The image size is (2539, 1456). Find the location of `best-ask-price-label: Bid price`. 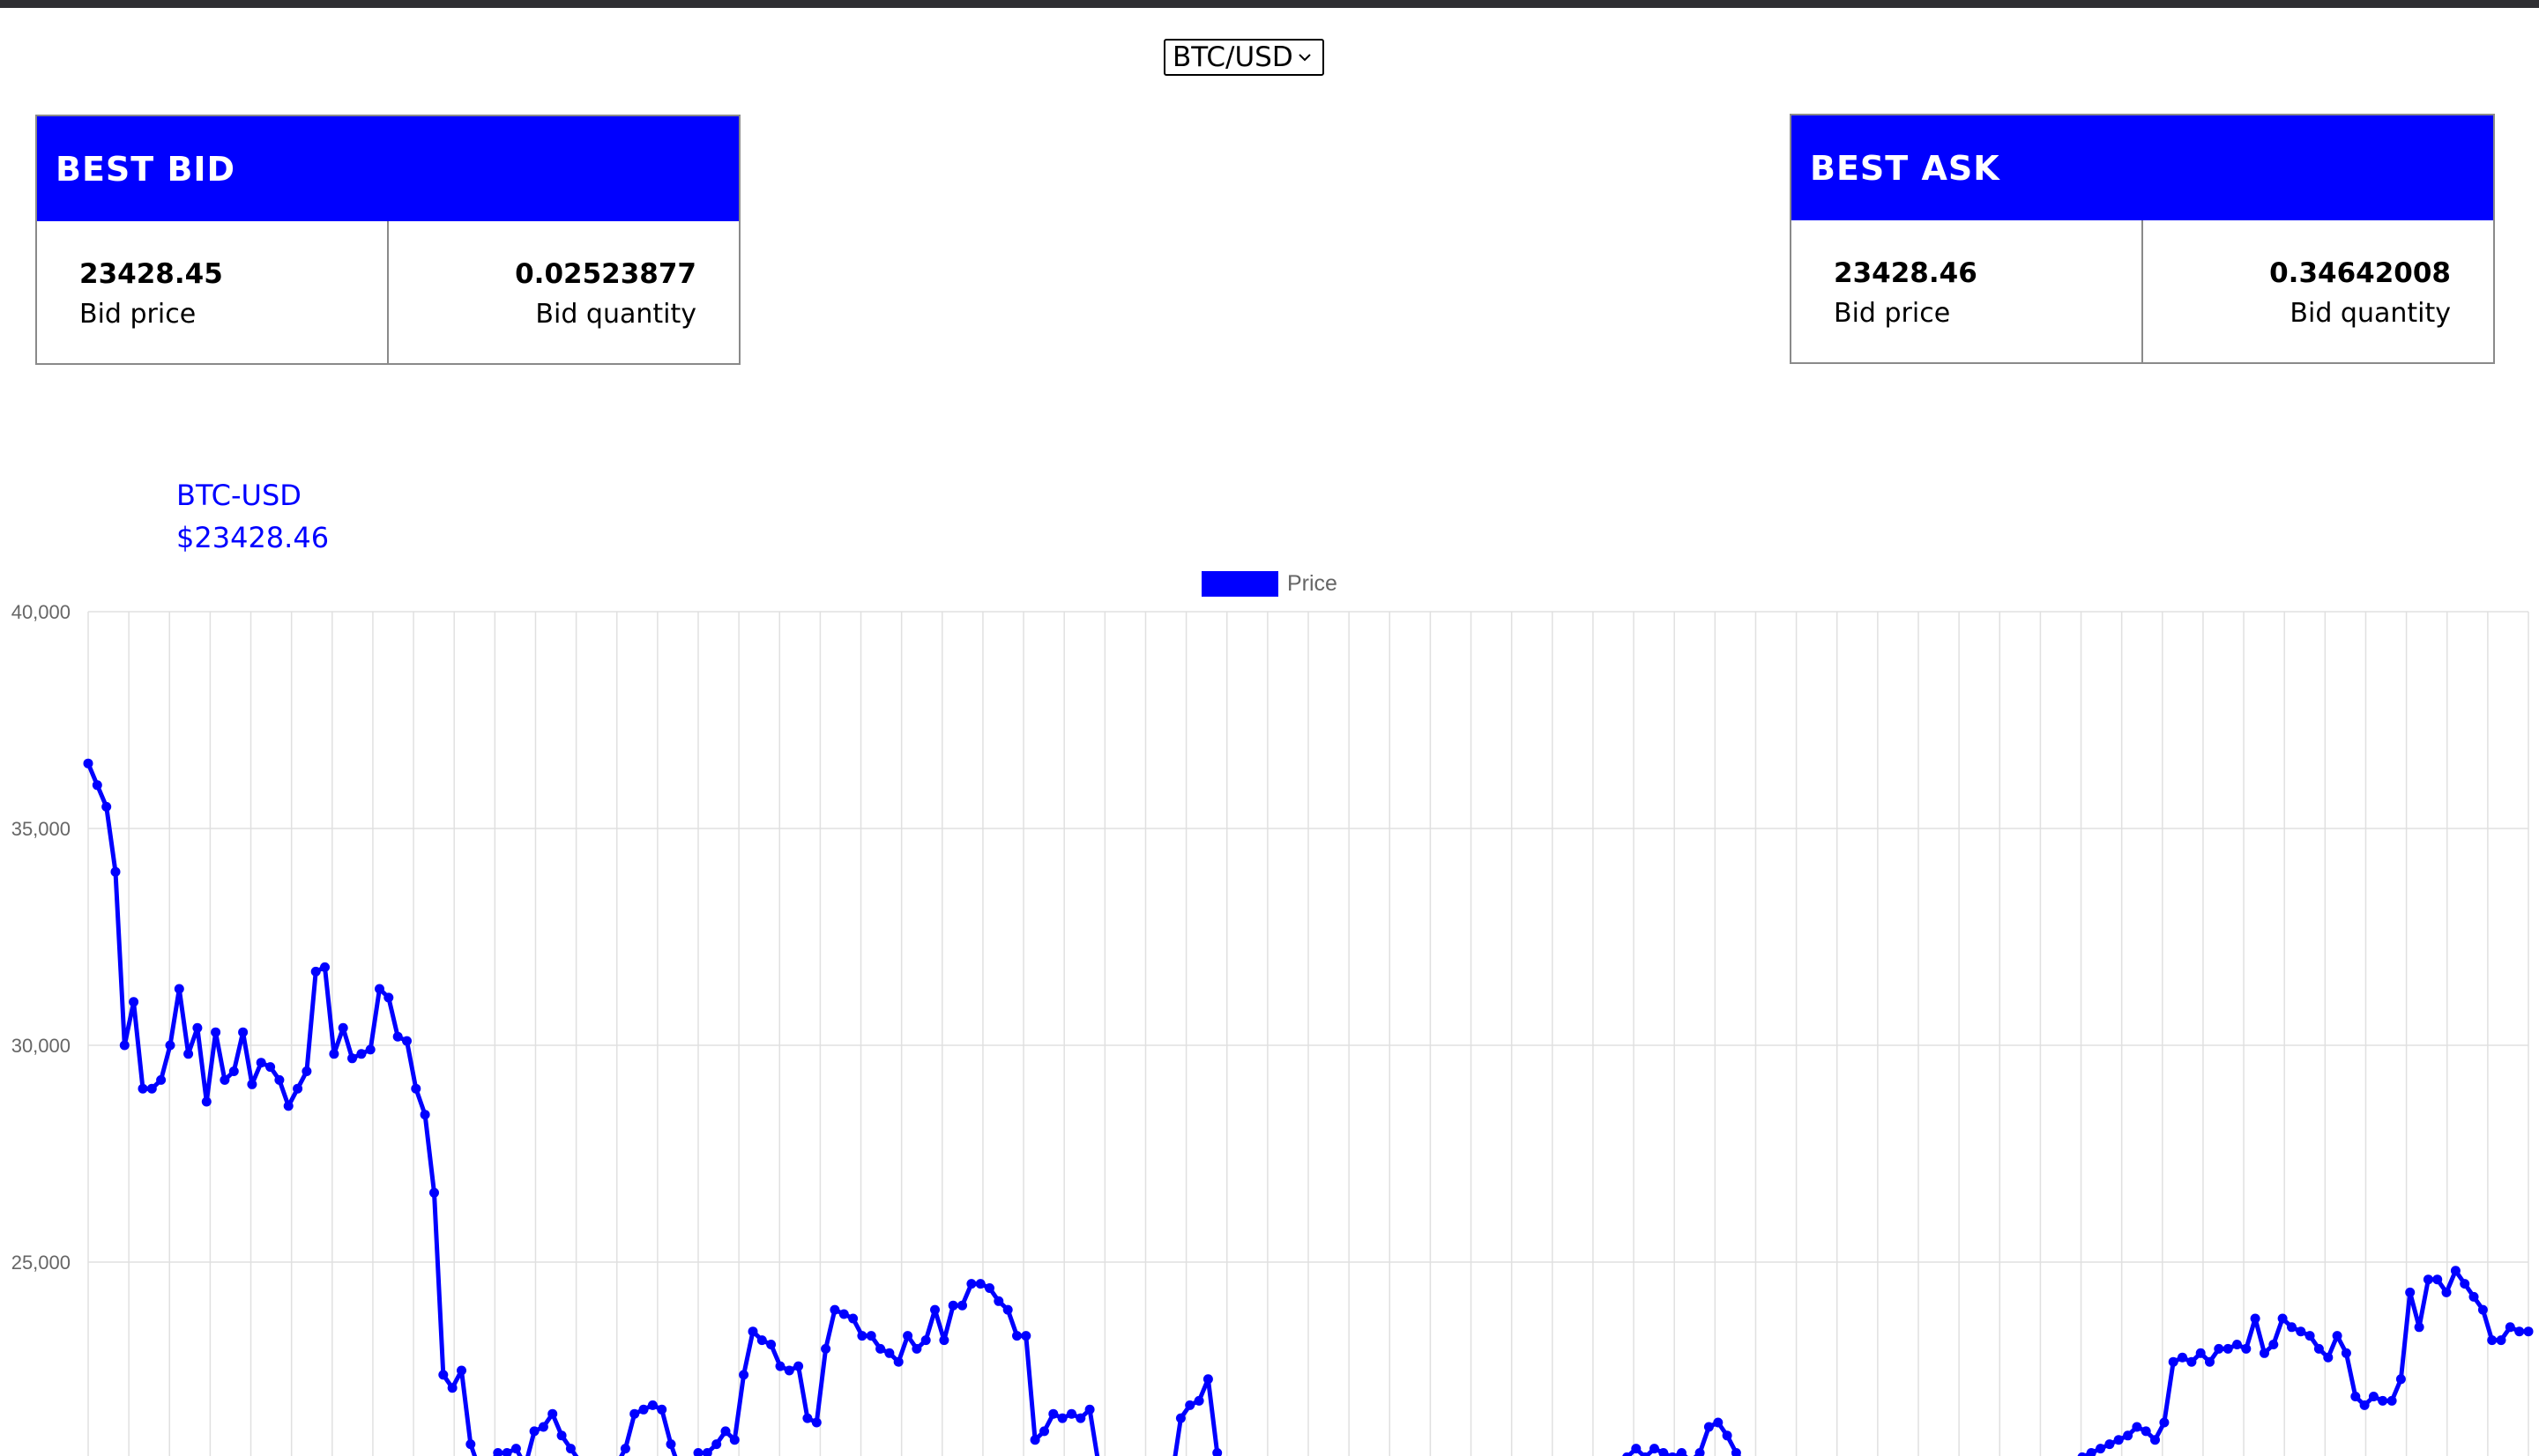

best-ask-price-label: Bid price is located at coordinates (1892, 313).